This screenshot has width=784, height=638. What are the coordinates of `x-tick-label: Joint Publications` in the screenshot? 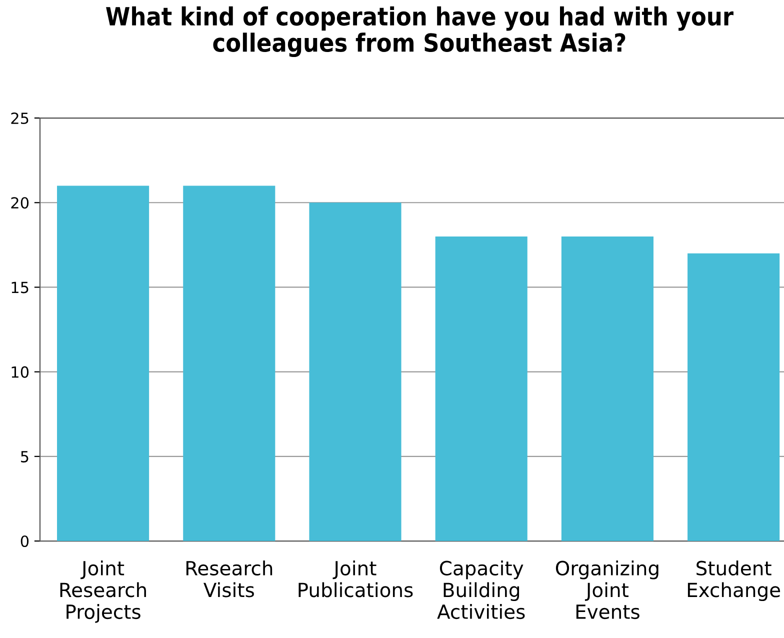 It's located at (355, 579).